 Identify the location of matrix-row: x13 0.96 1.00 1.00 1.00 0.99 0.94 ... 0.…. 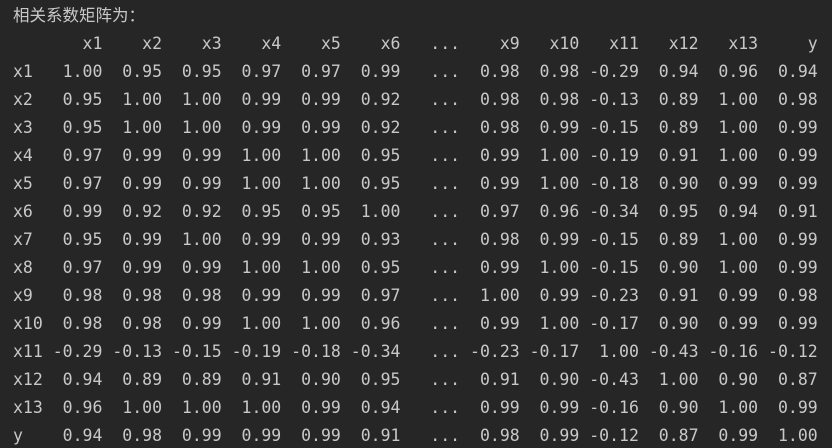
(422, 408).